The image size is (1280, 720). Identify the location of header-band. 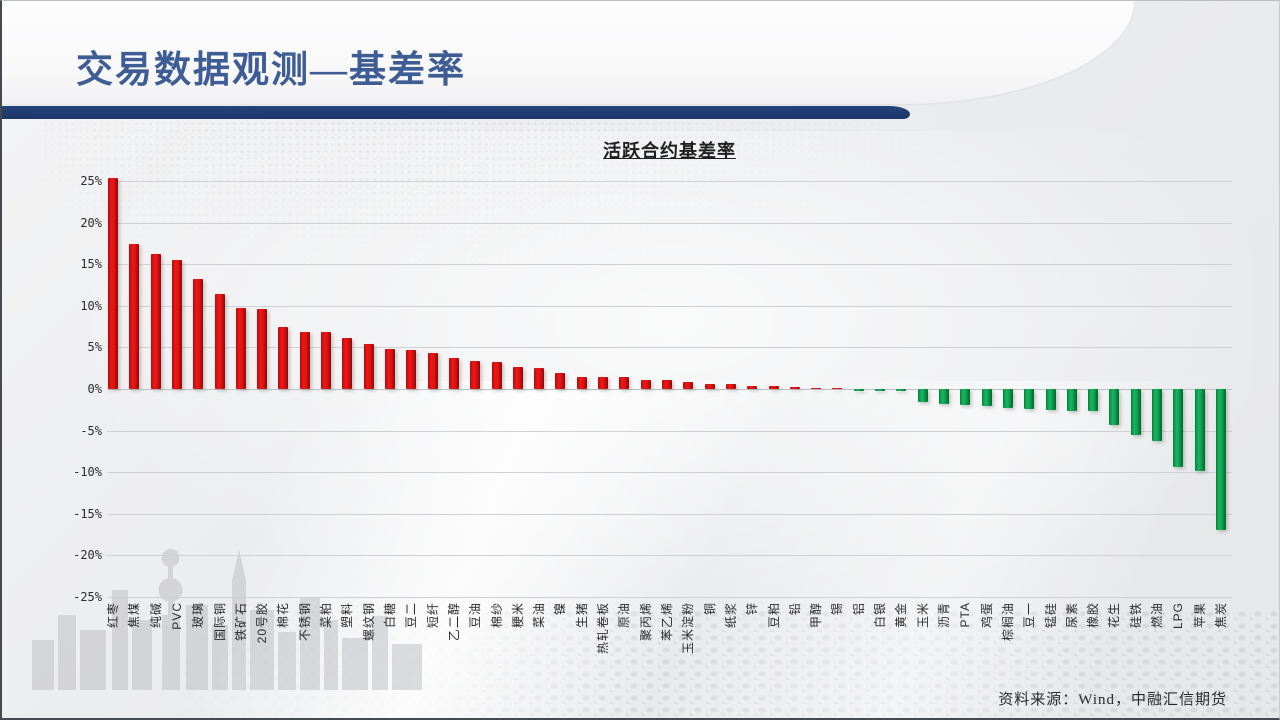
(568, 52).